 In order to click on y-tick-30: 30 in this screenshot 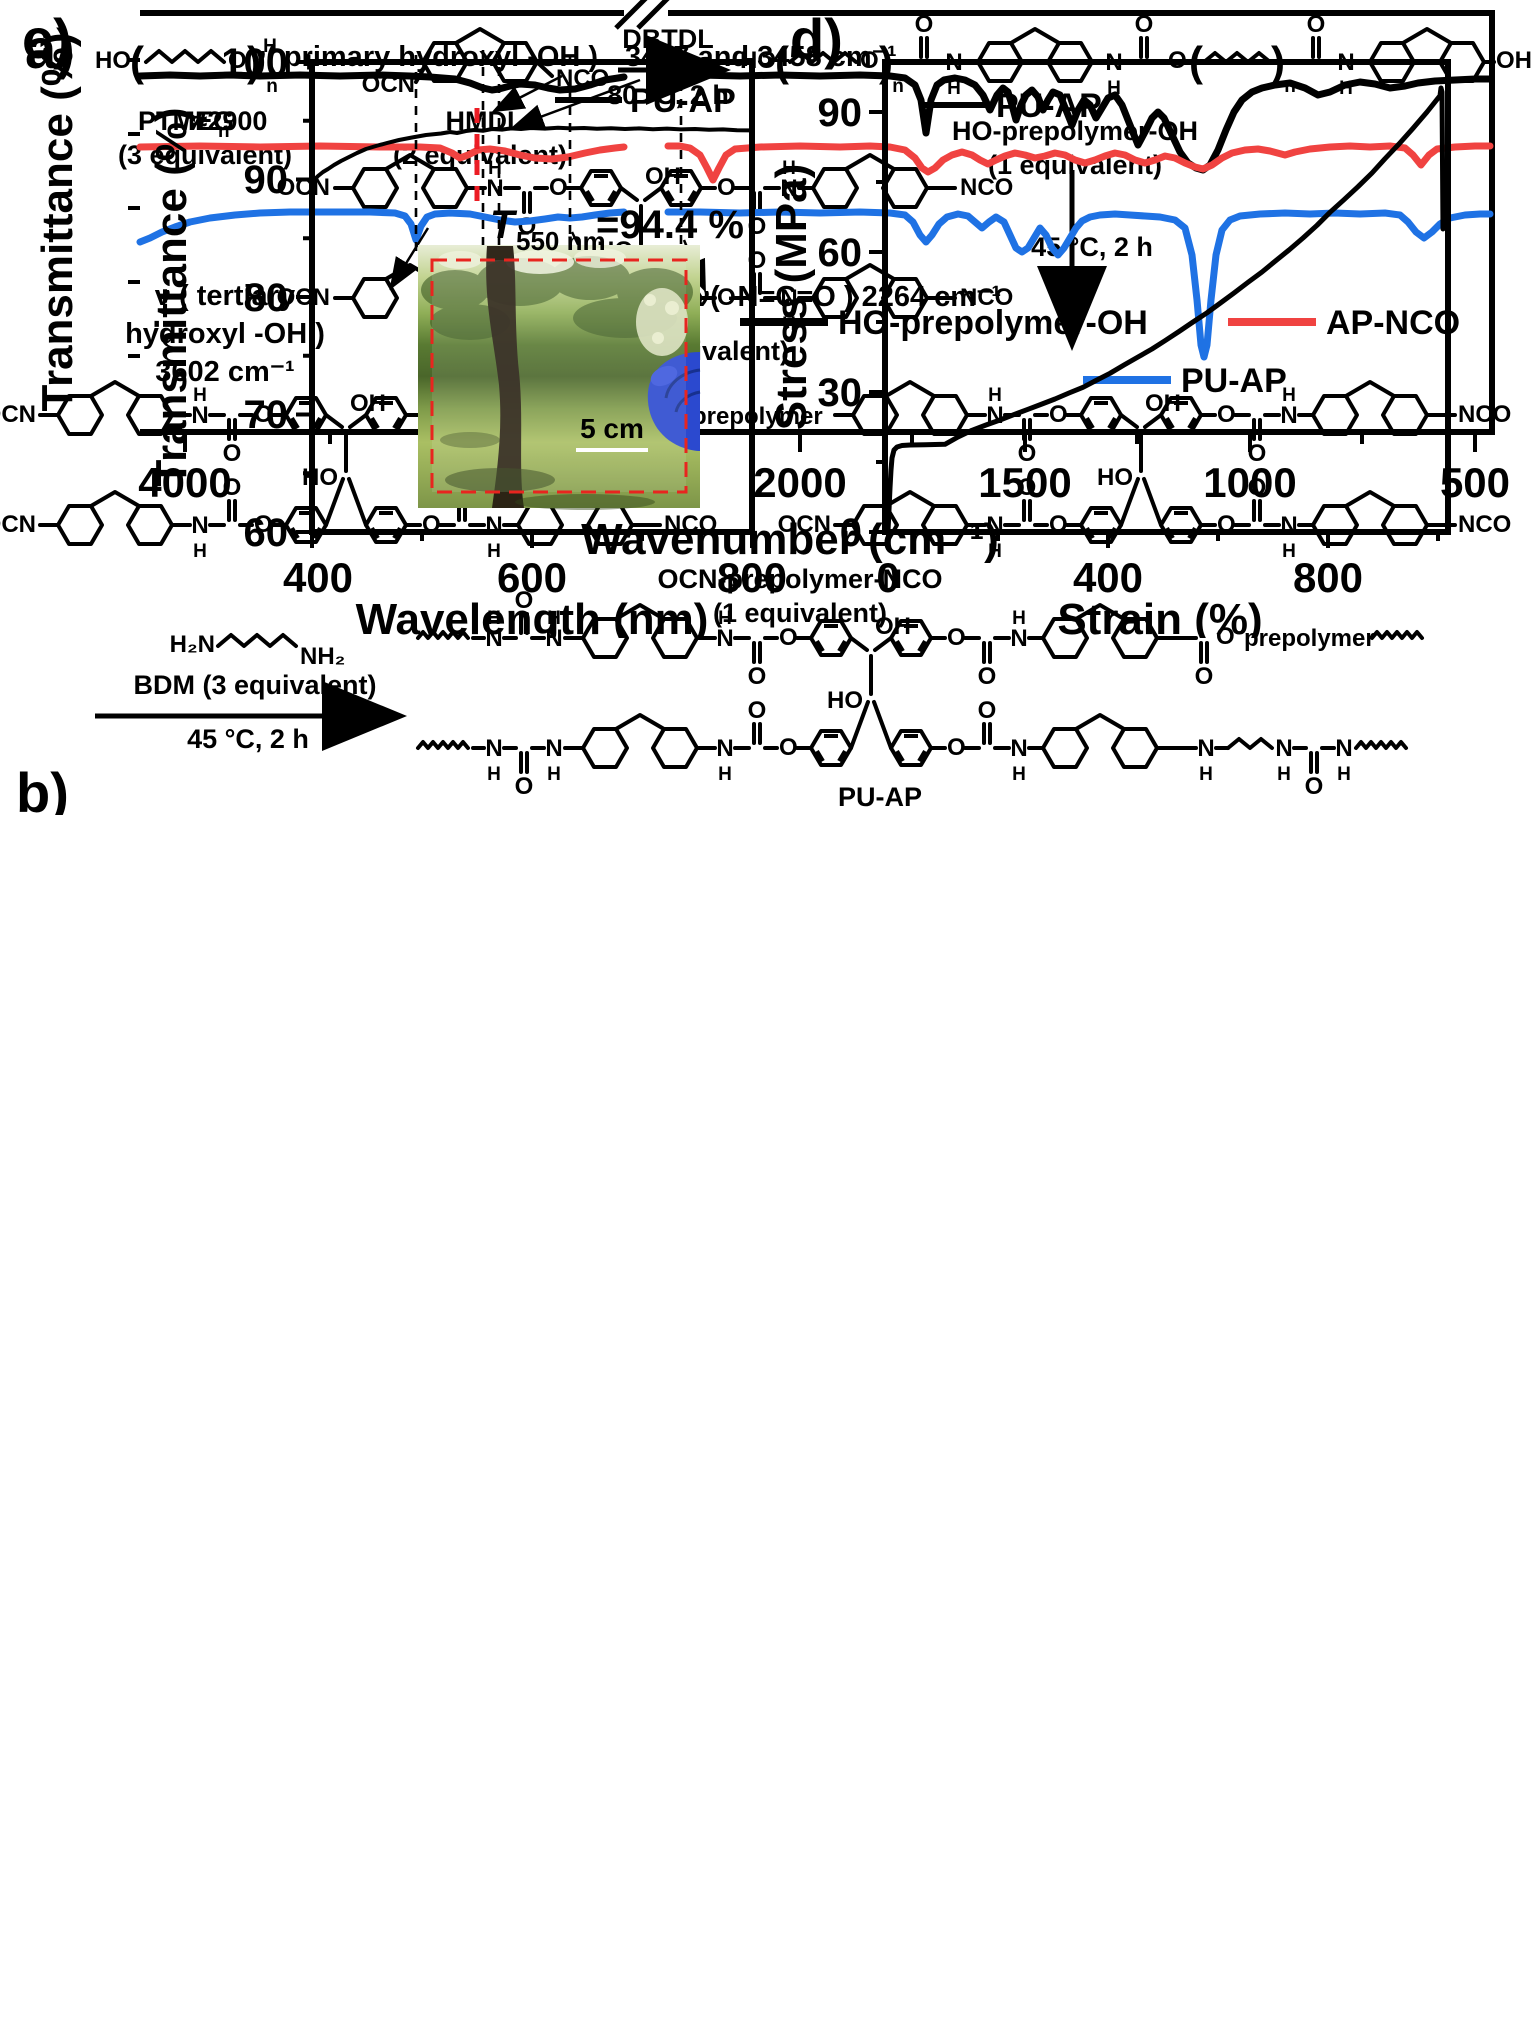, I will do `click(840, 393)`.